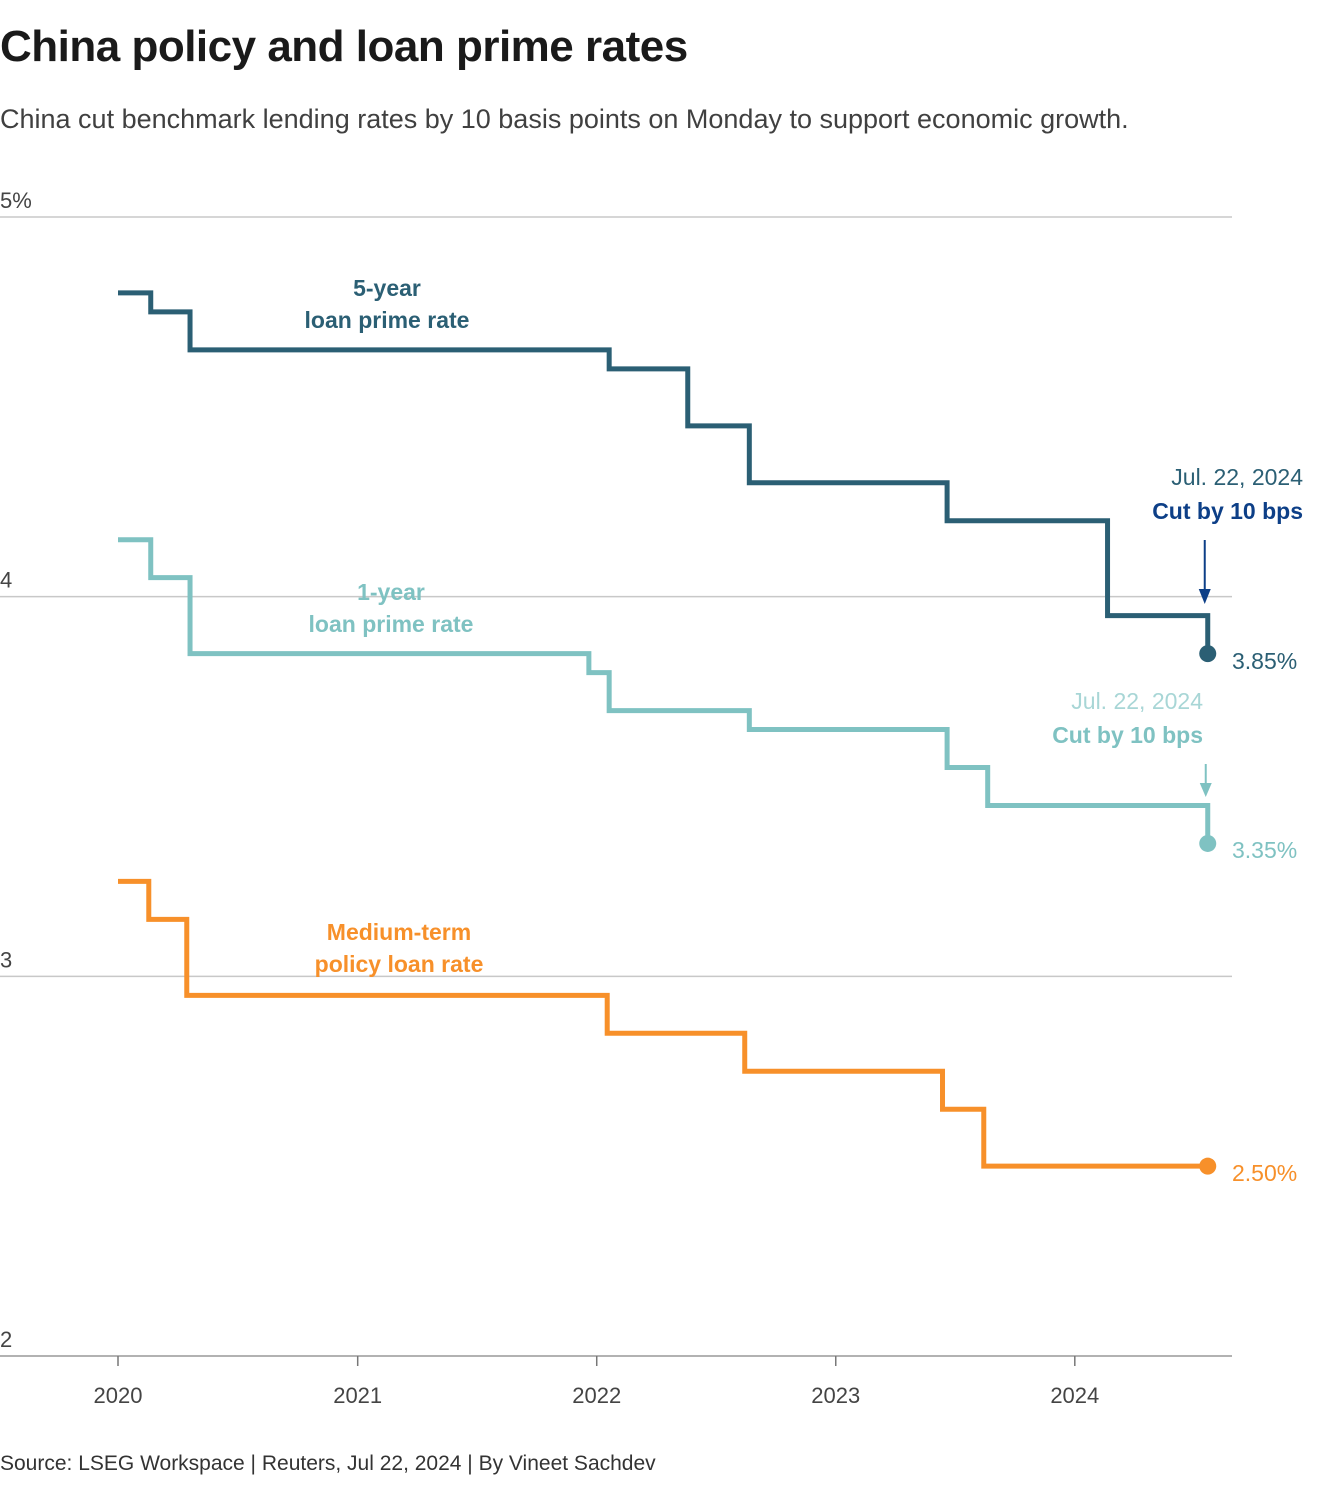 The image size is (1320, 1488). What do you see at coordinates (1264, 661) in the screenshot?
I see `end-label-5y: 3.85%` at bounding box center [1264, 661].